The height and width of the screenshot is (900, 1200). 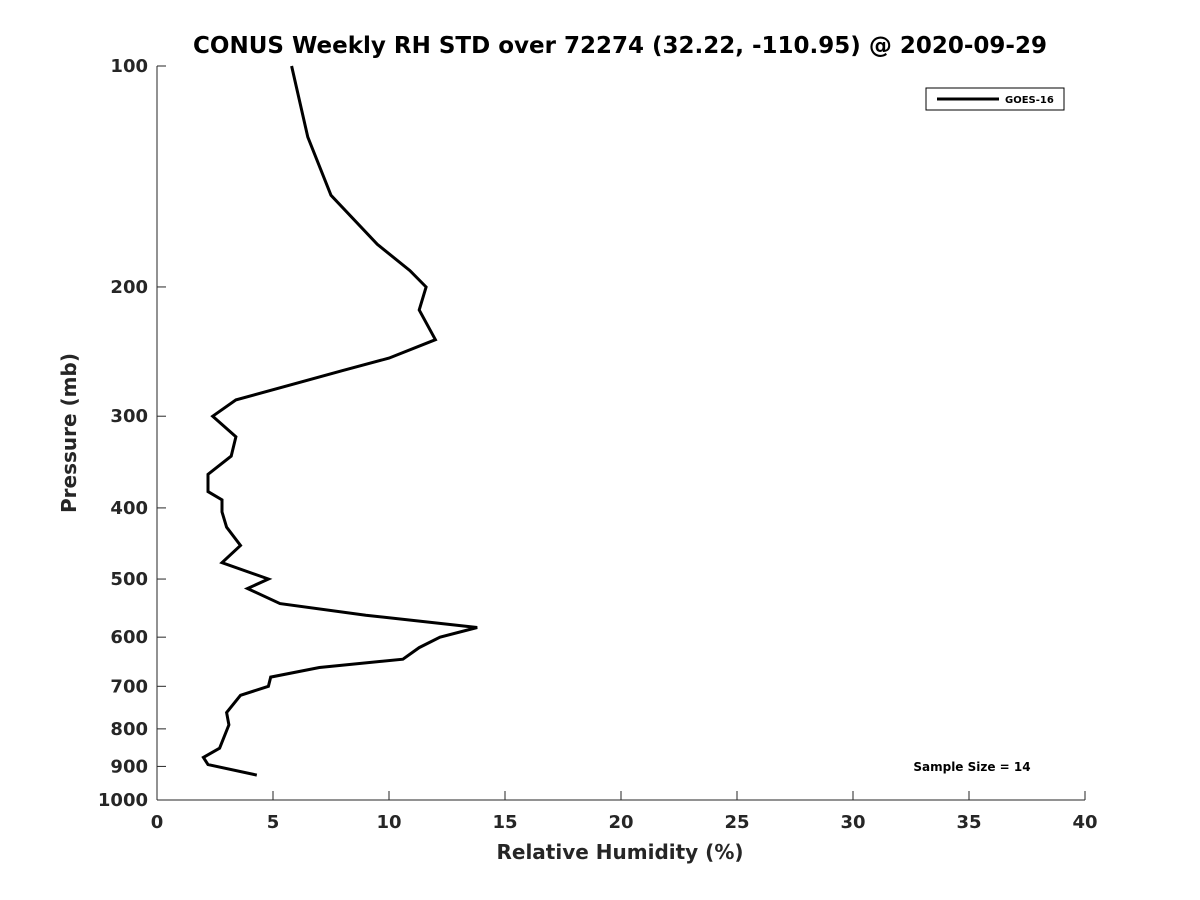 I want to click on x-tick-label: 20, so click(x=620, y=822).